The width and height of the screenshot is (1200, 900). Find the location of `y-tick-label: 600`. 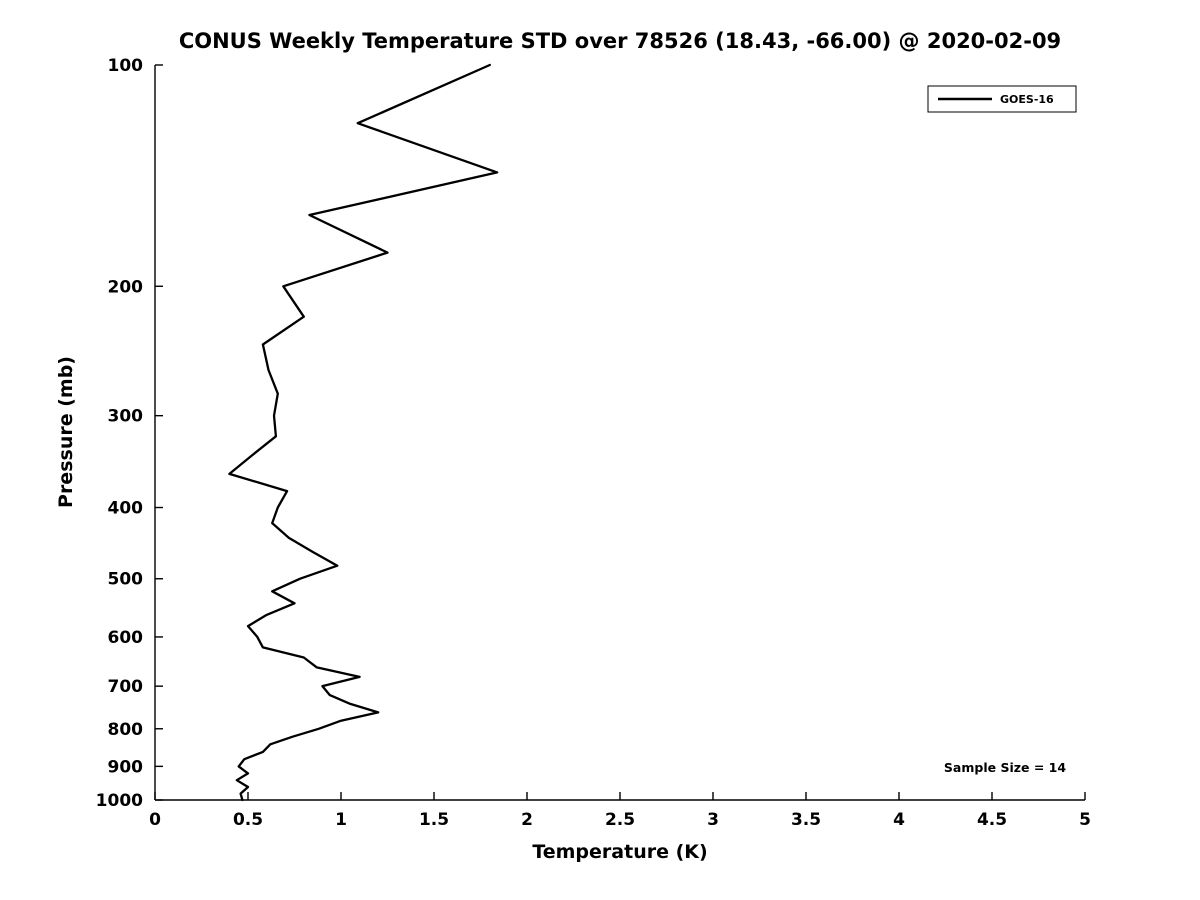

y-tick-label: 600 is located at coordinates (126, 638).